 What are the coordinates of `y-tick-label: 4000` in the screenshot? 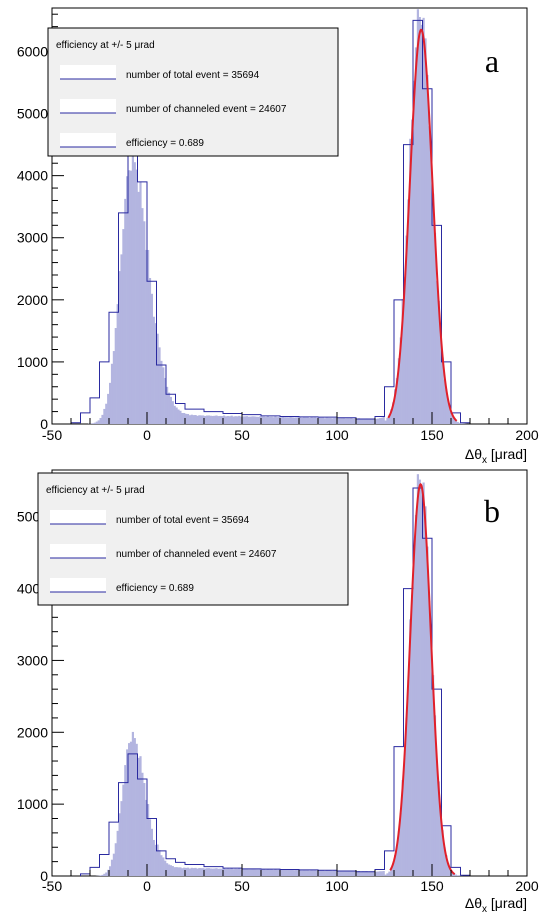 It's located at (32, 176).